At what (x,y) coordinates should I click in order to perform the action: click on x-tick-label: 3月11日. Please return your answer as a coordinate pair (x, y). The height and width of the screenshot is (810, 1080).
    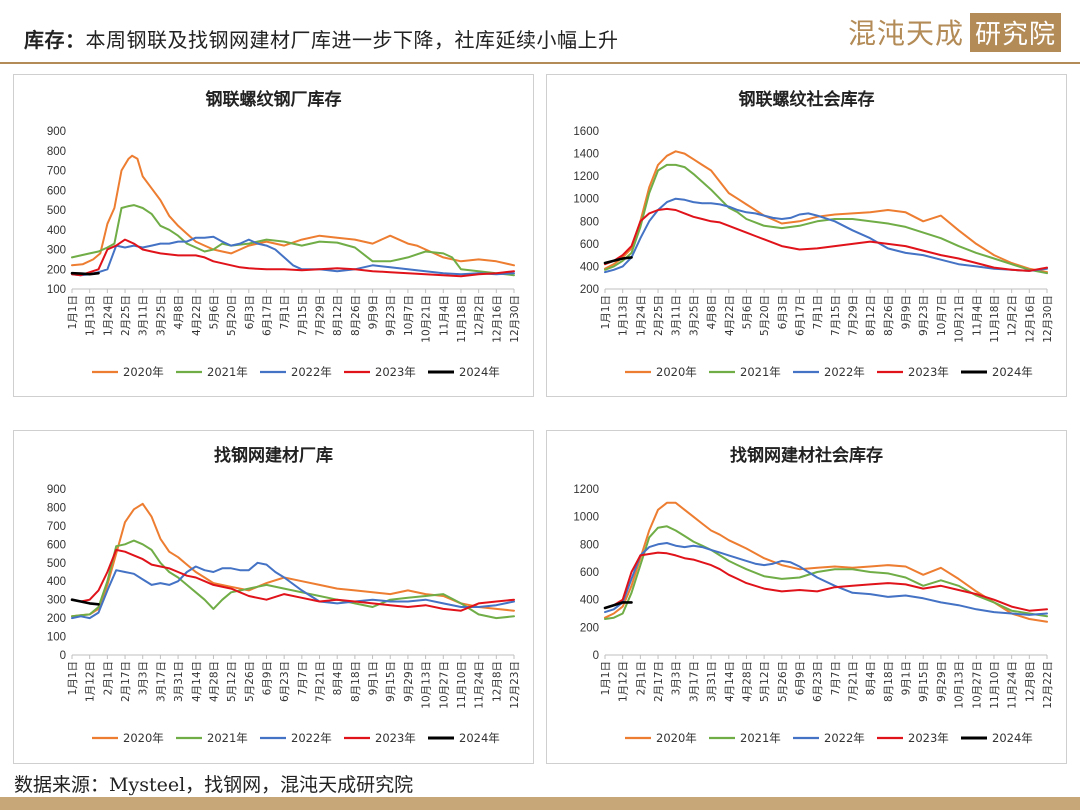
    Looking at the image, I should click on (144, 315).